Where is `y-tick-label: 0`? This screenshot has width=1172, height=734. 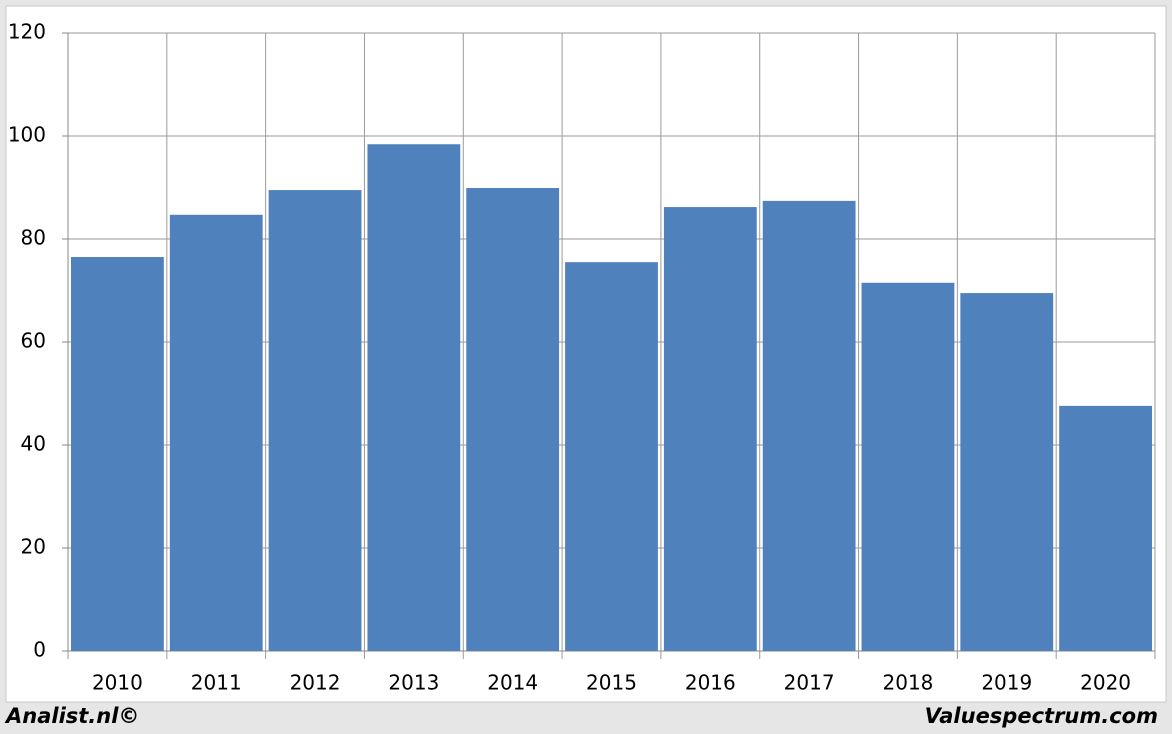 y-tick-label: 0 is located at coordinates (39, 650).